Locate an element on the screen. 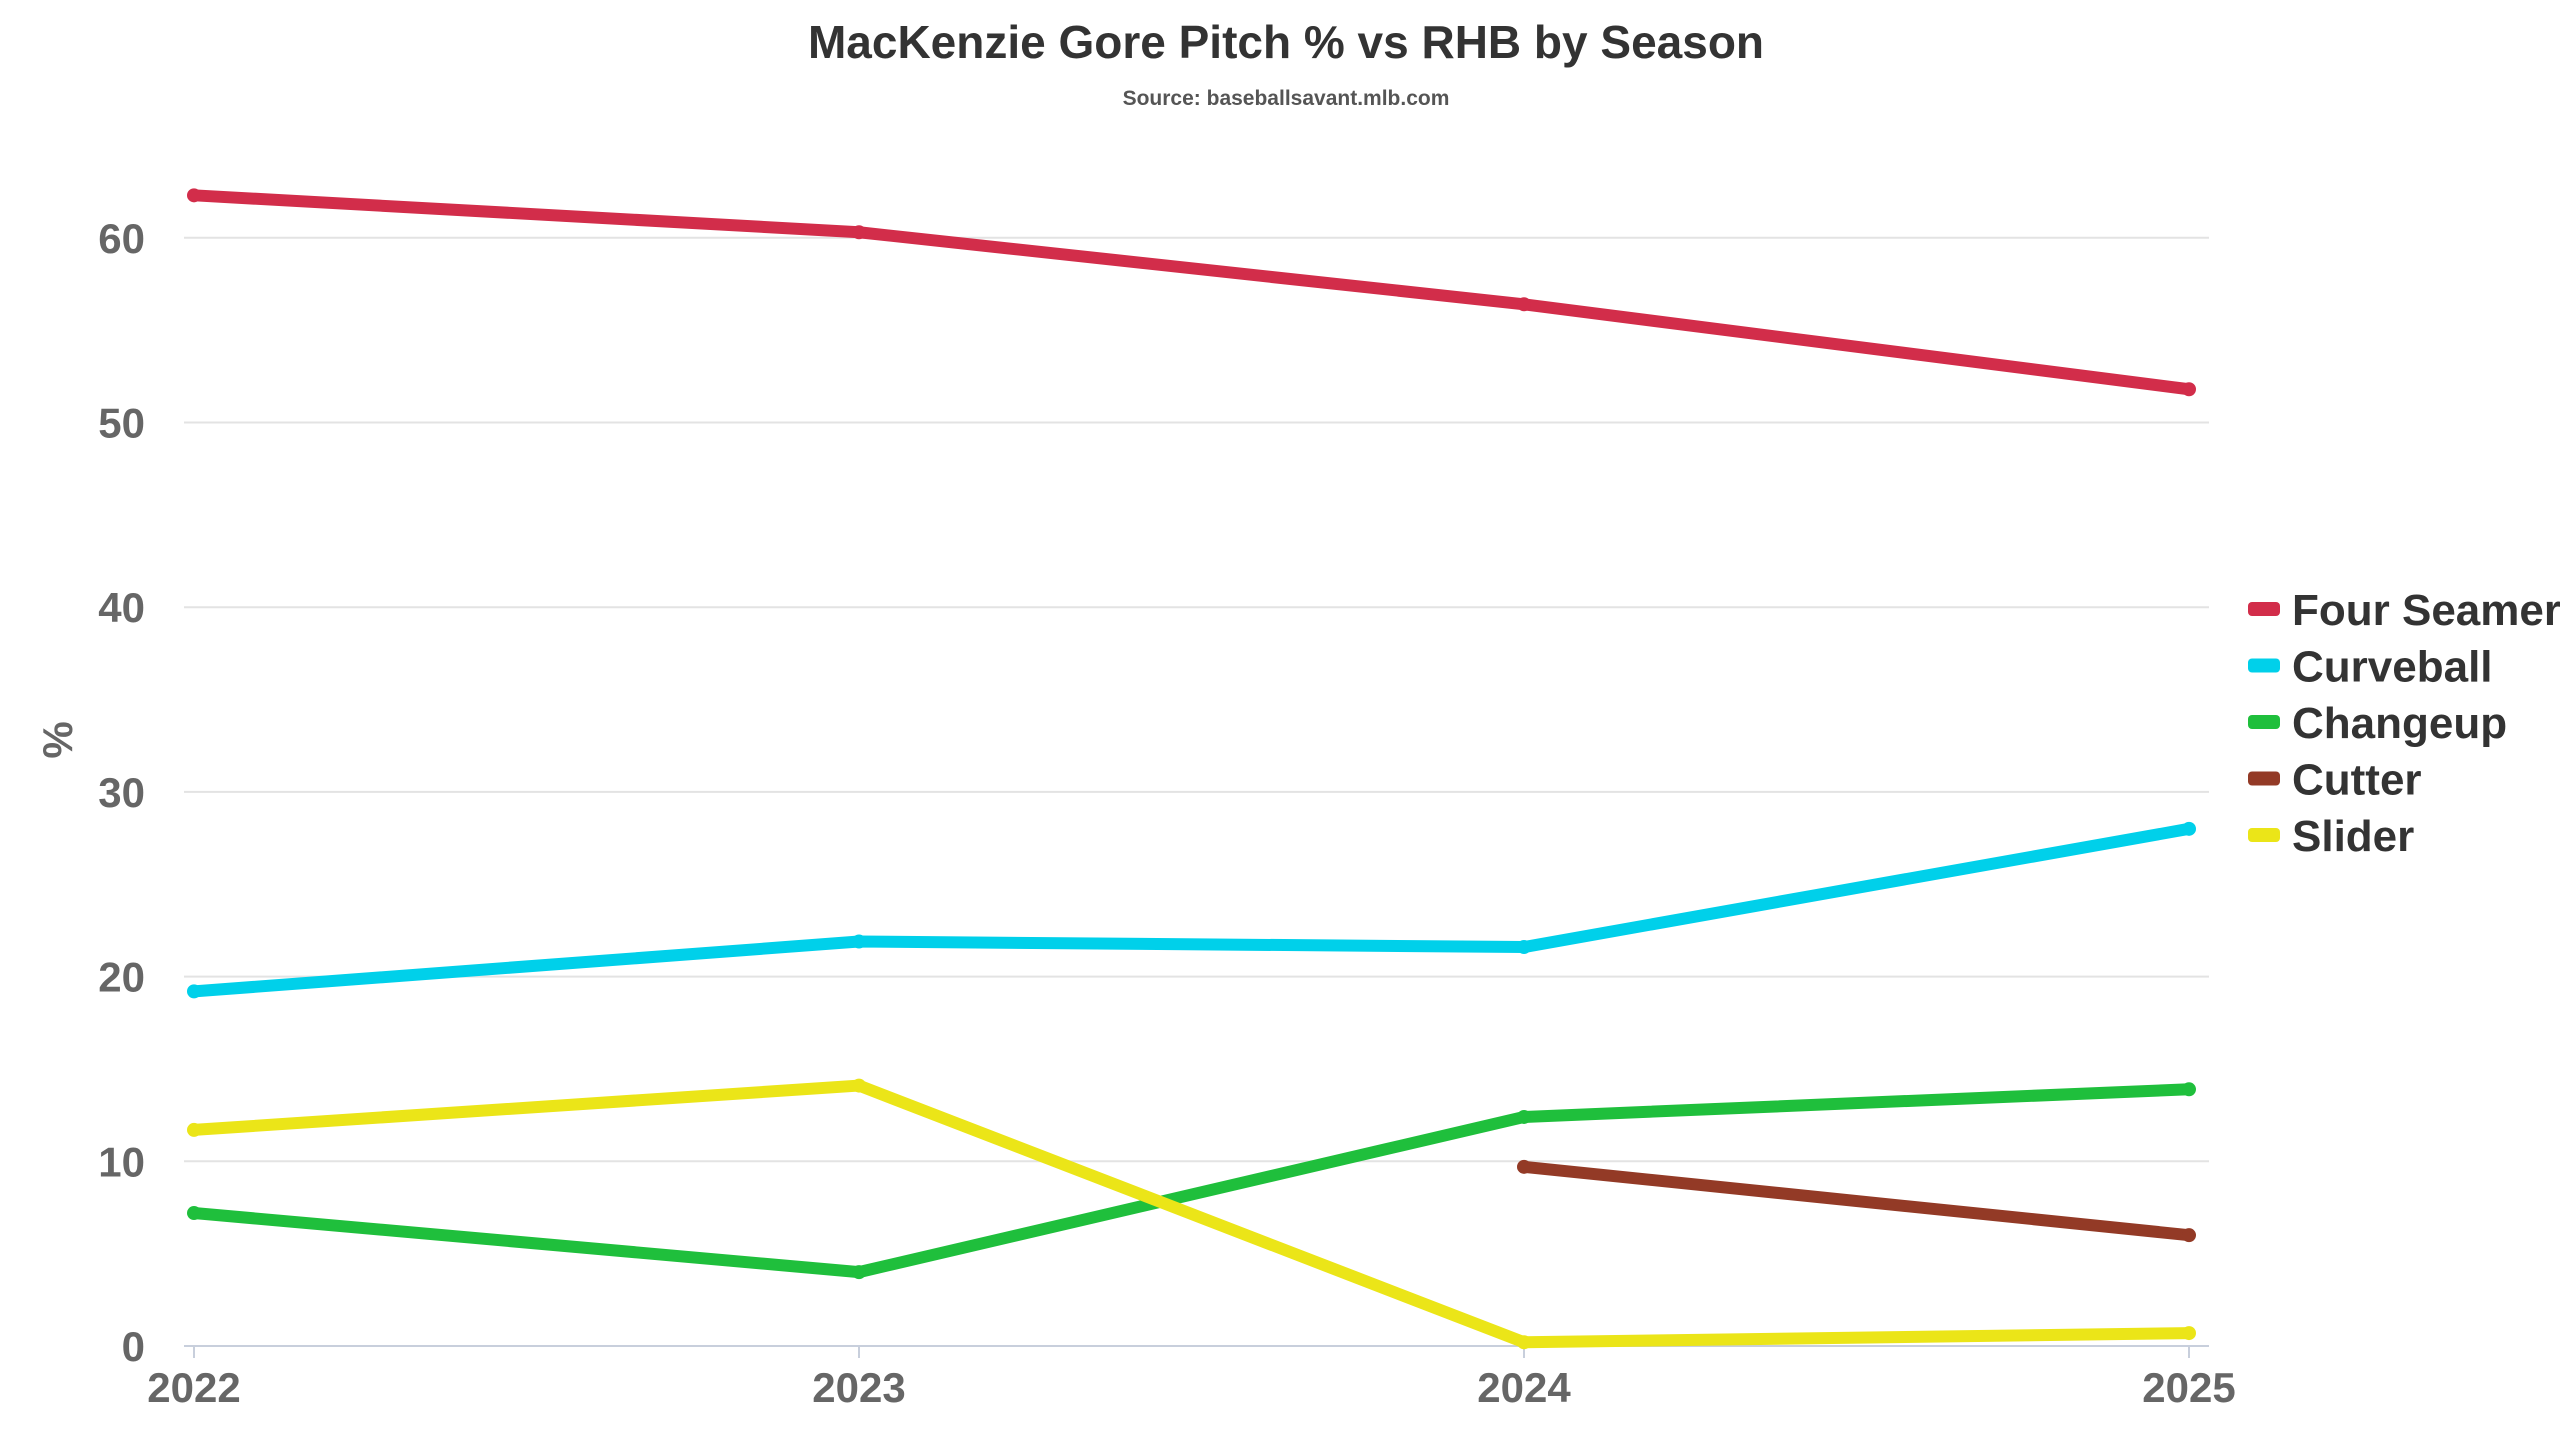  x-tick-label: 2022 is located at coordinates (193, 1387).